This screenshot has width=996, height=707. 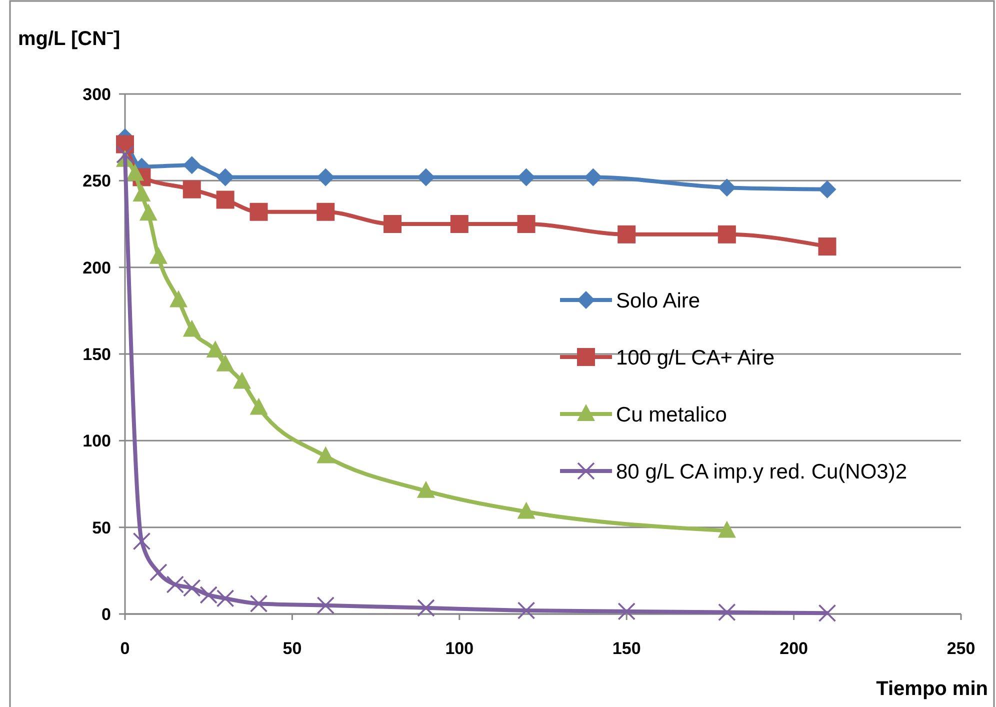 What do you see at coordinates (125, 648) in the screenshot?
I see `x-tick-label: 0` at bounding box center [125, 648].